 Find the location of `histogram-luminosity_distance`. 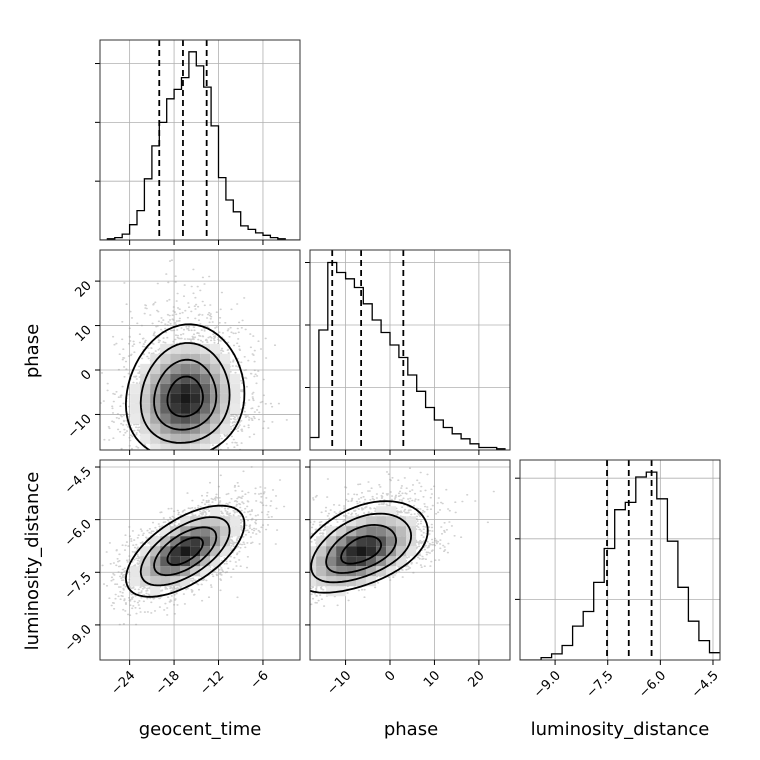

histogram-luminosity_distance is located at coordinates (620, 565).